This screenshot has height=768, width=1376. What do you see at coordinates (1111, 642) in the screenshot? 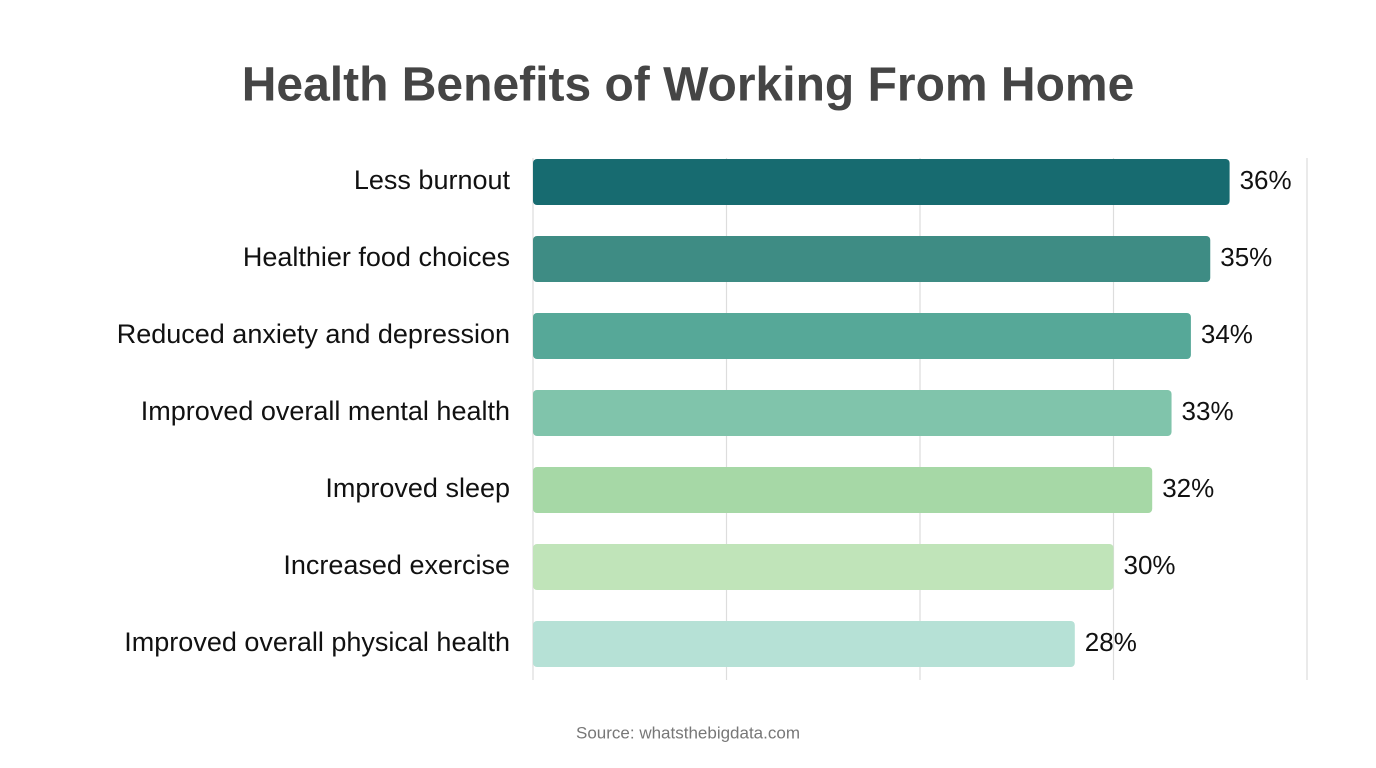
I see `value-label: 28%` at bounding box center [1111, 642].